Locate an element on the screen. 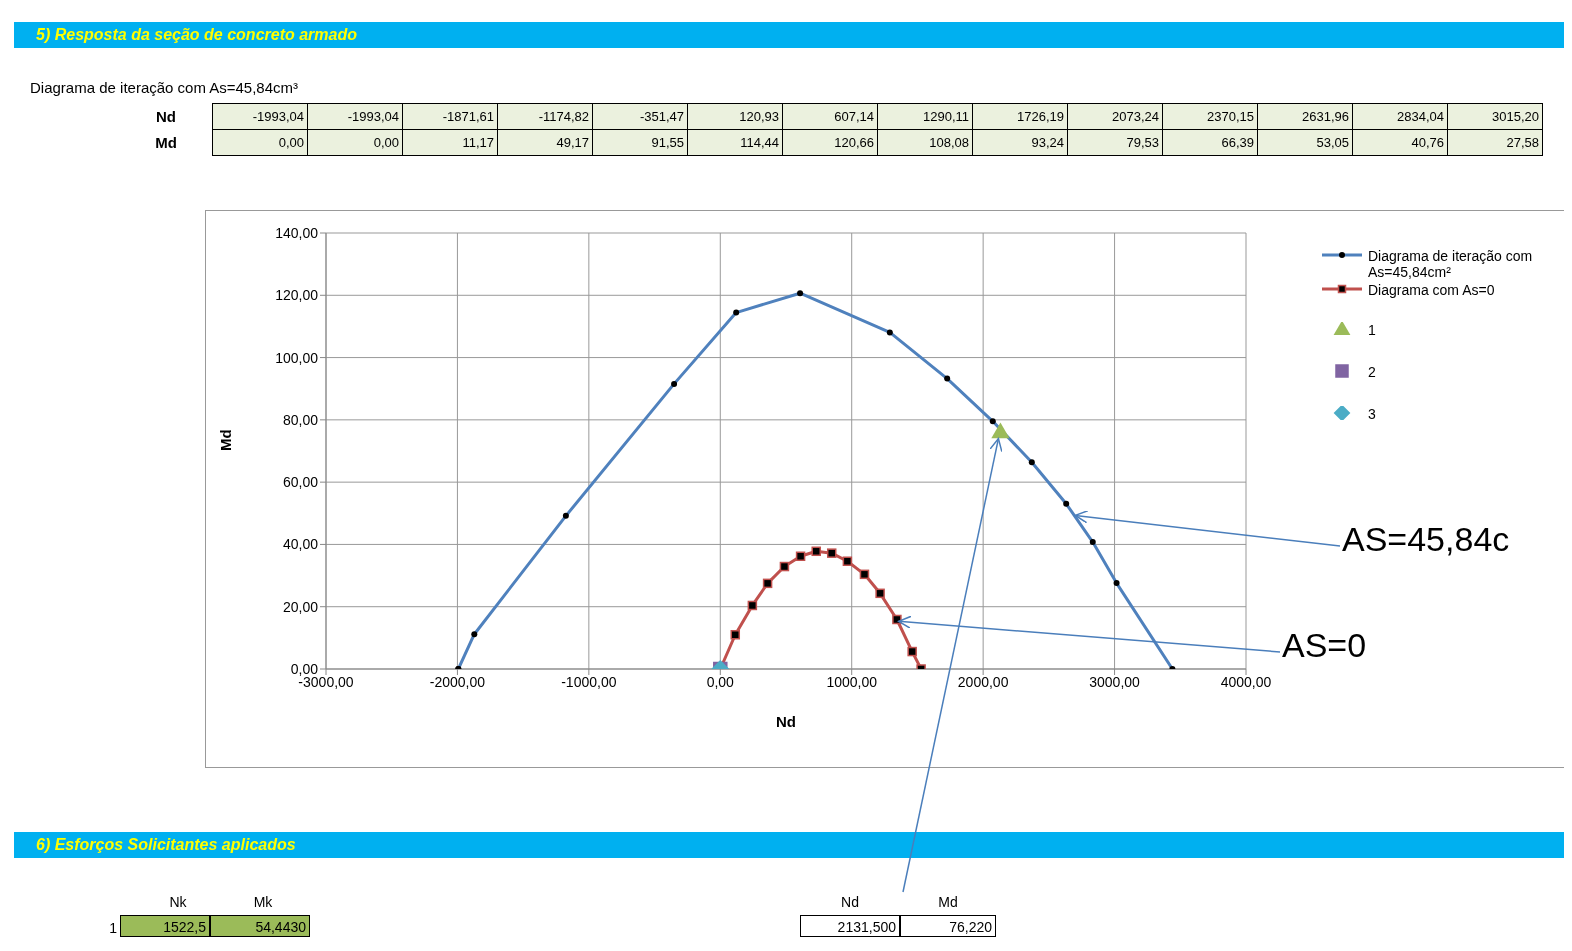 The width and height of the screenshot is (1572, 951). legend-label: Diagrama com As=0 is located at coordinates (1431, 290).